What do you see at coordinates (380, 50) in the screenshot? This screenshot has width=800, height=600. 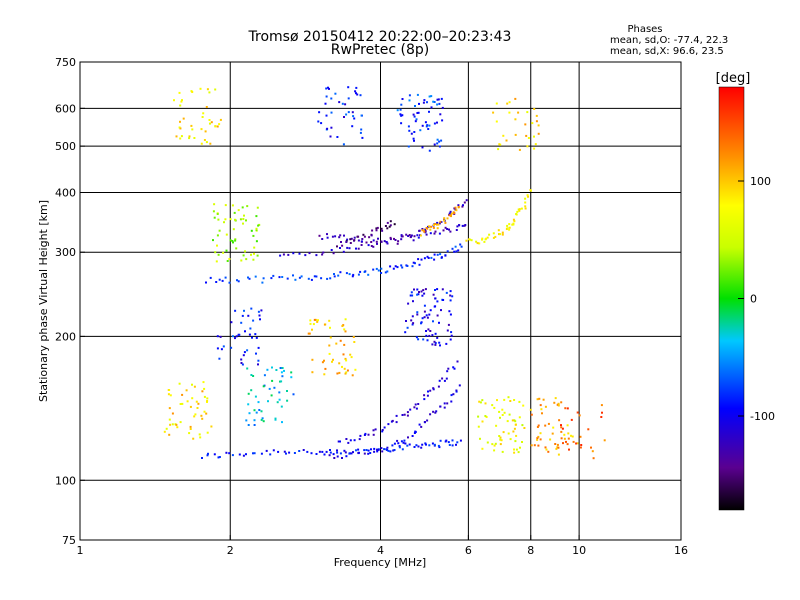 I see `chart-subtitle: RwPretec (8p)` at bounding box center [380, 50].